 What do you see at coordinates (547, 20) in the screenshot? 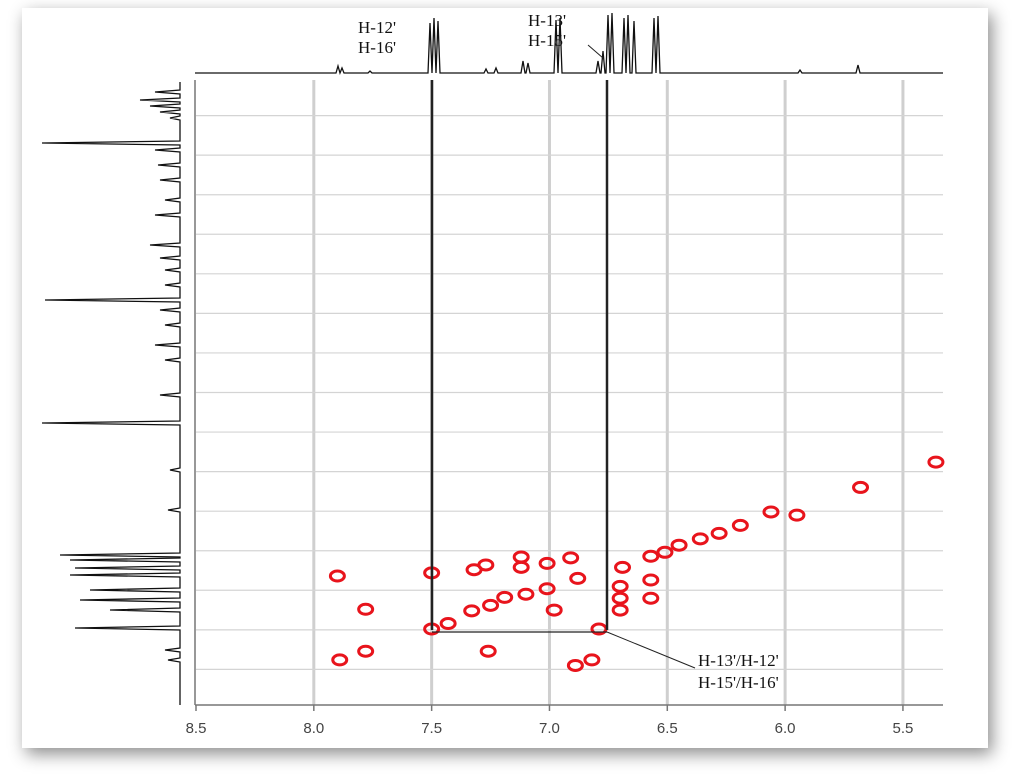
I see `annotation: H-13'` at bounding box center [547, 20].